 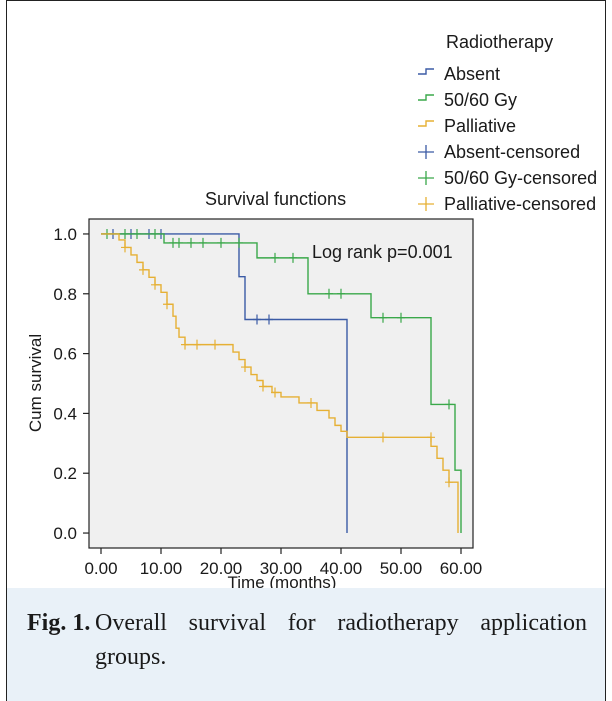 I want to click on y-tick-label: 1.0, so click(x=65, y=234).